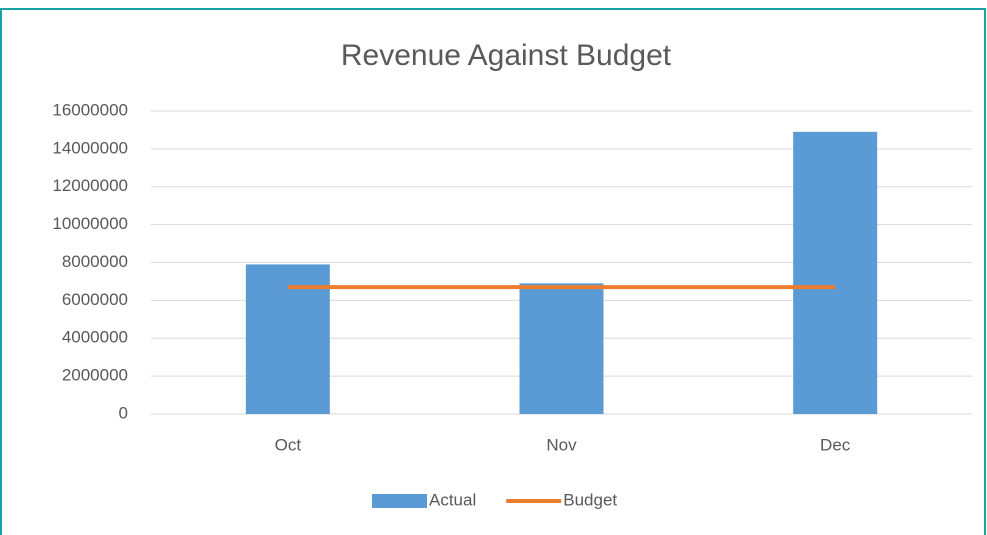 The width and height of the screenshot is (987, 535). What do you see at coordinates (90, 185) in the screenshot?
I see `y-tick-label: 12000000` at bounding box center [90, 185].